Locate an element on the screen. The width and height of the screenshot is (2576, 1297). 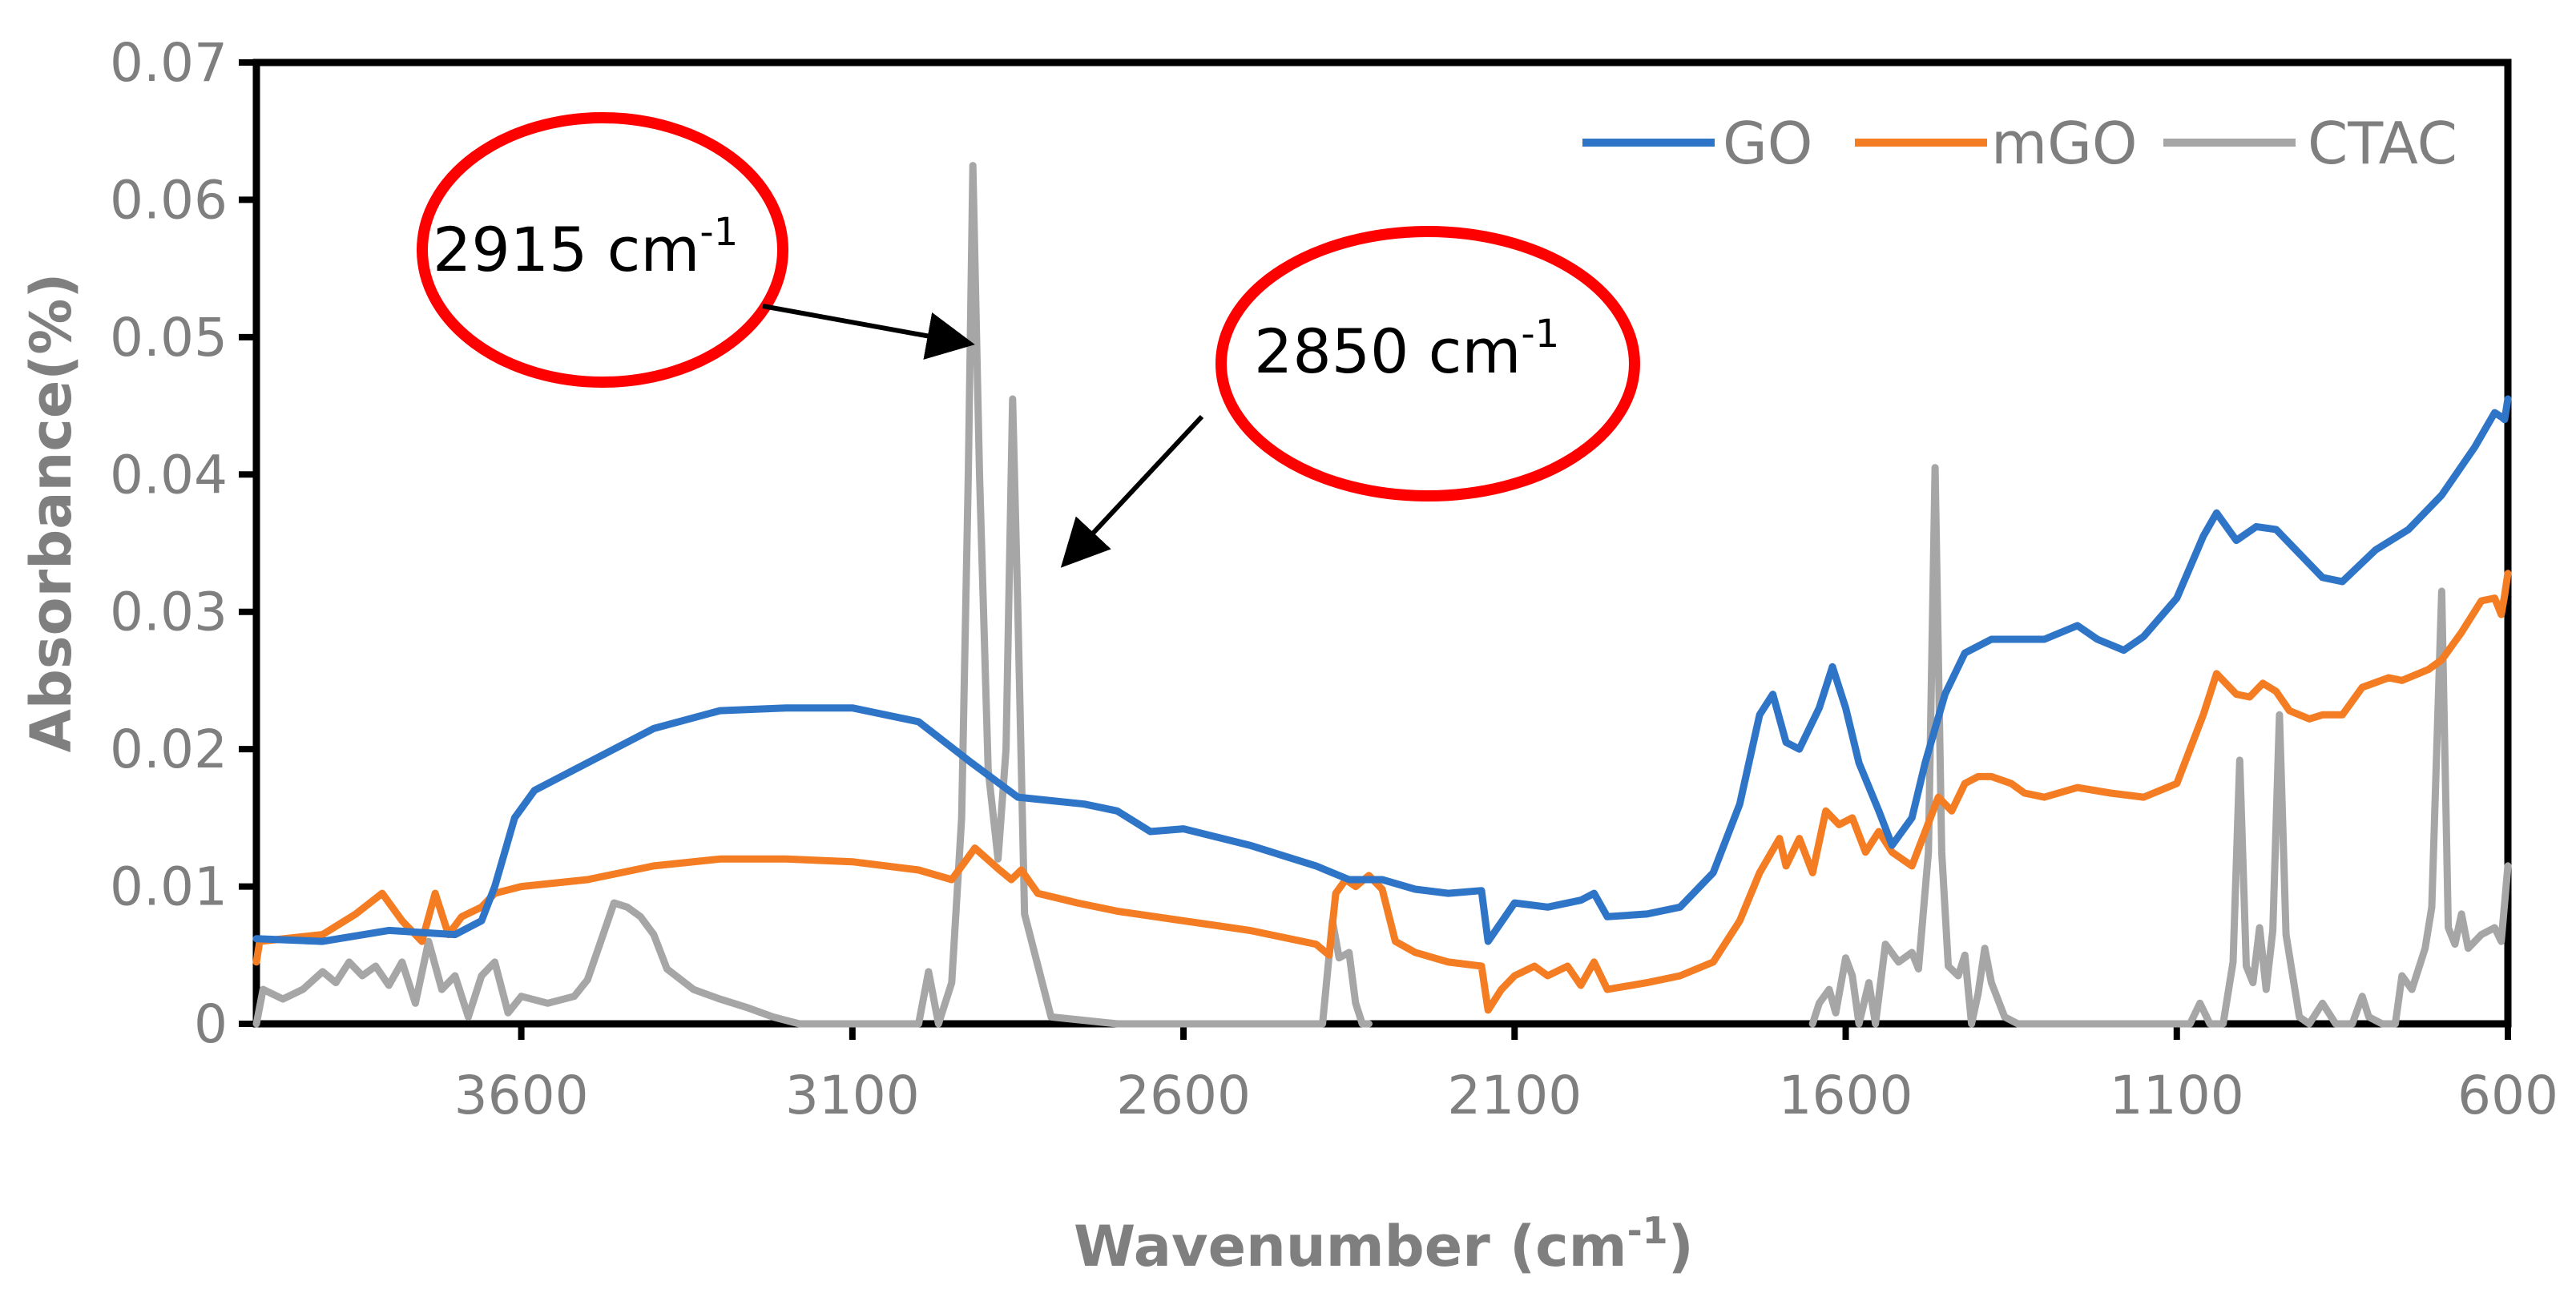
x-axis-title-main: Wavenumber (cm is located at coordinates (1350, 1246).